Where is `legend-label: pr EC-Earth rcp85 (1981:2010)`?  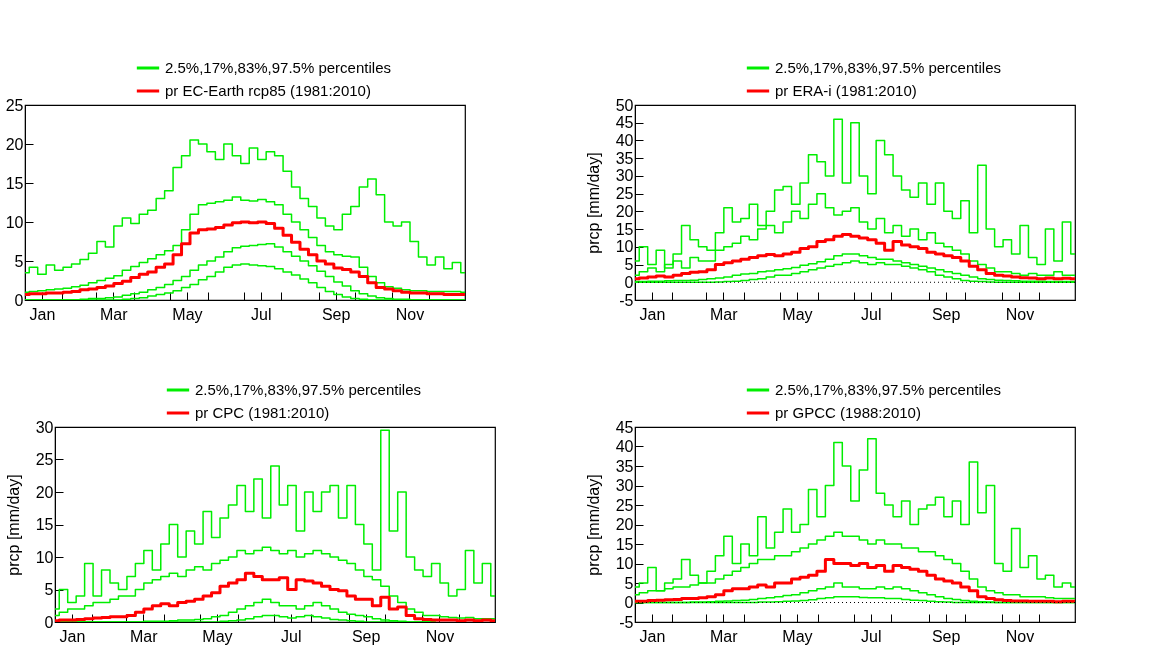 legend-label: pr EC-Earth rcp85 (1981:2010) is located at coordinates (268, 90).